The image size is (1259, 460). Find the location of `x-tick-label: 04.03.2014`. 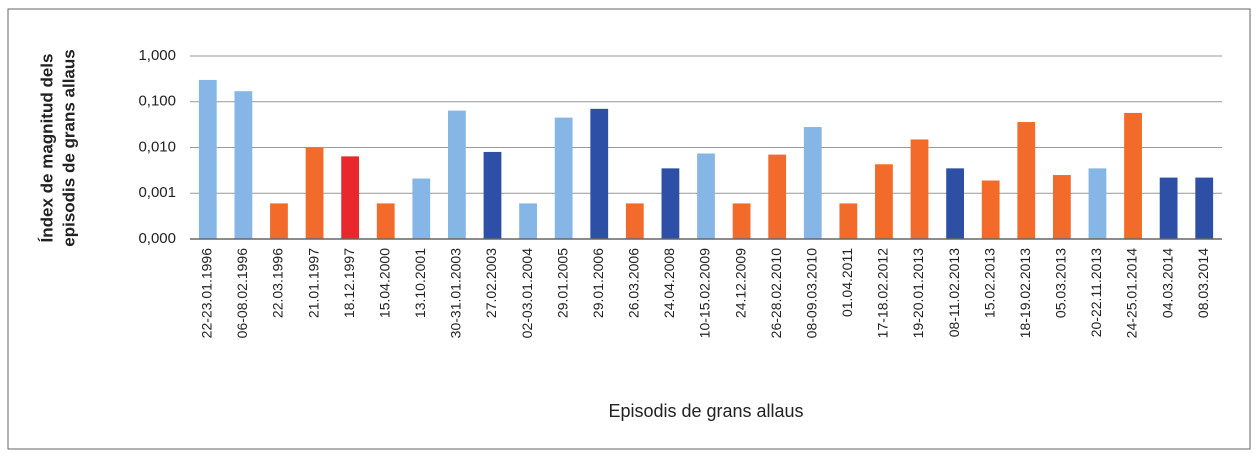

x-tick-label: 04.03.2014 is located at coordinates (1167, 283).